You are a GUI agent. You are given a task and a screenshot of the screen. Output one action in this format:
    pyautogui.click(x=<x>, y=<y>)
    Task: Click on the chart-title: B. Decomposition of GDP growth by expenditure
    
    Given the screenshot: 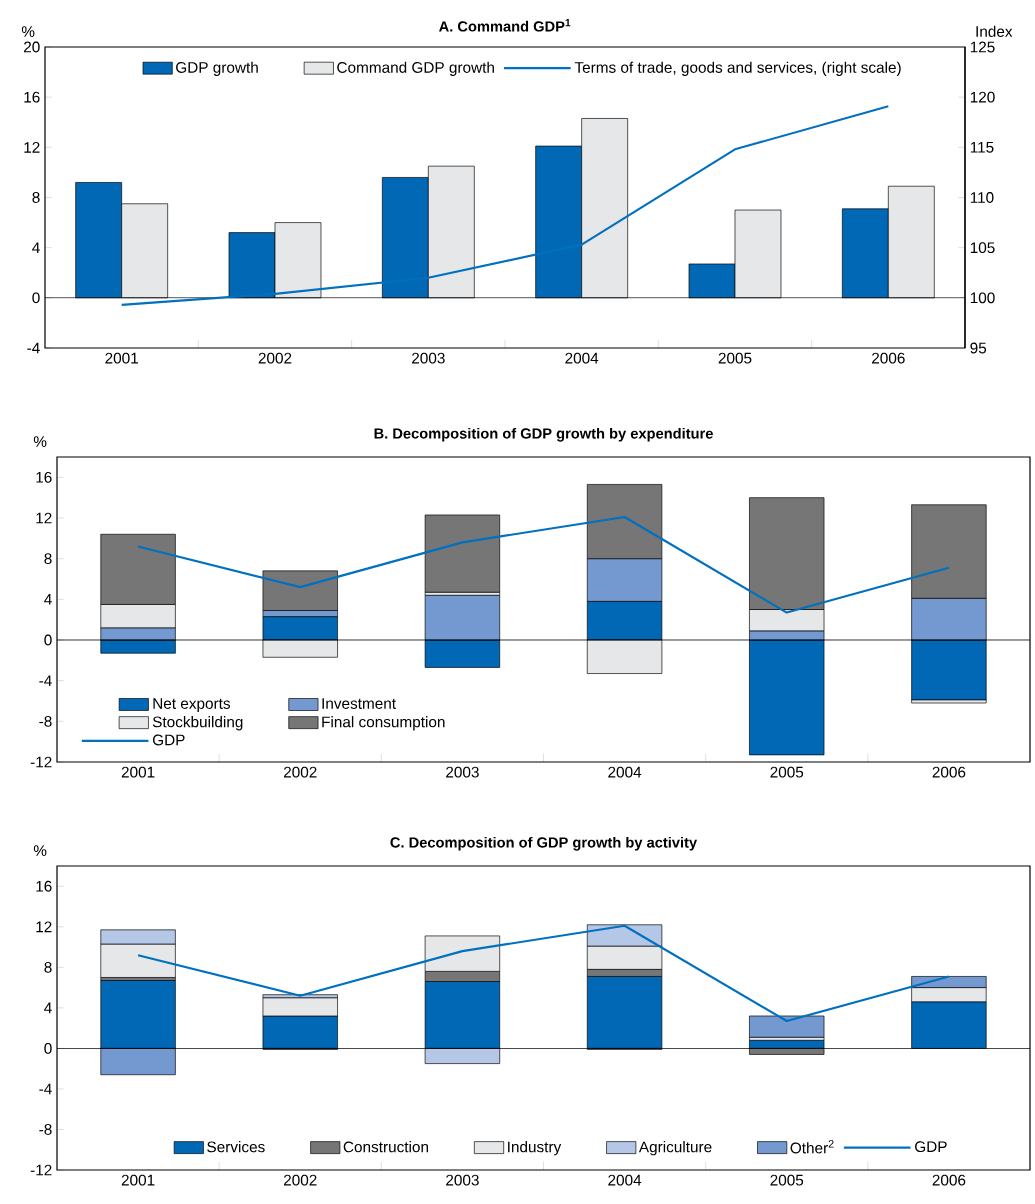 What is the action you would take?
    pyautogui.click(x=543, y=434)
    